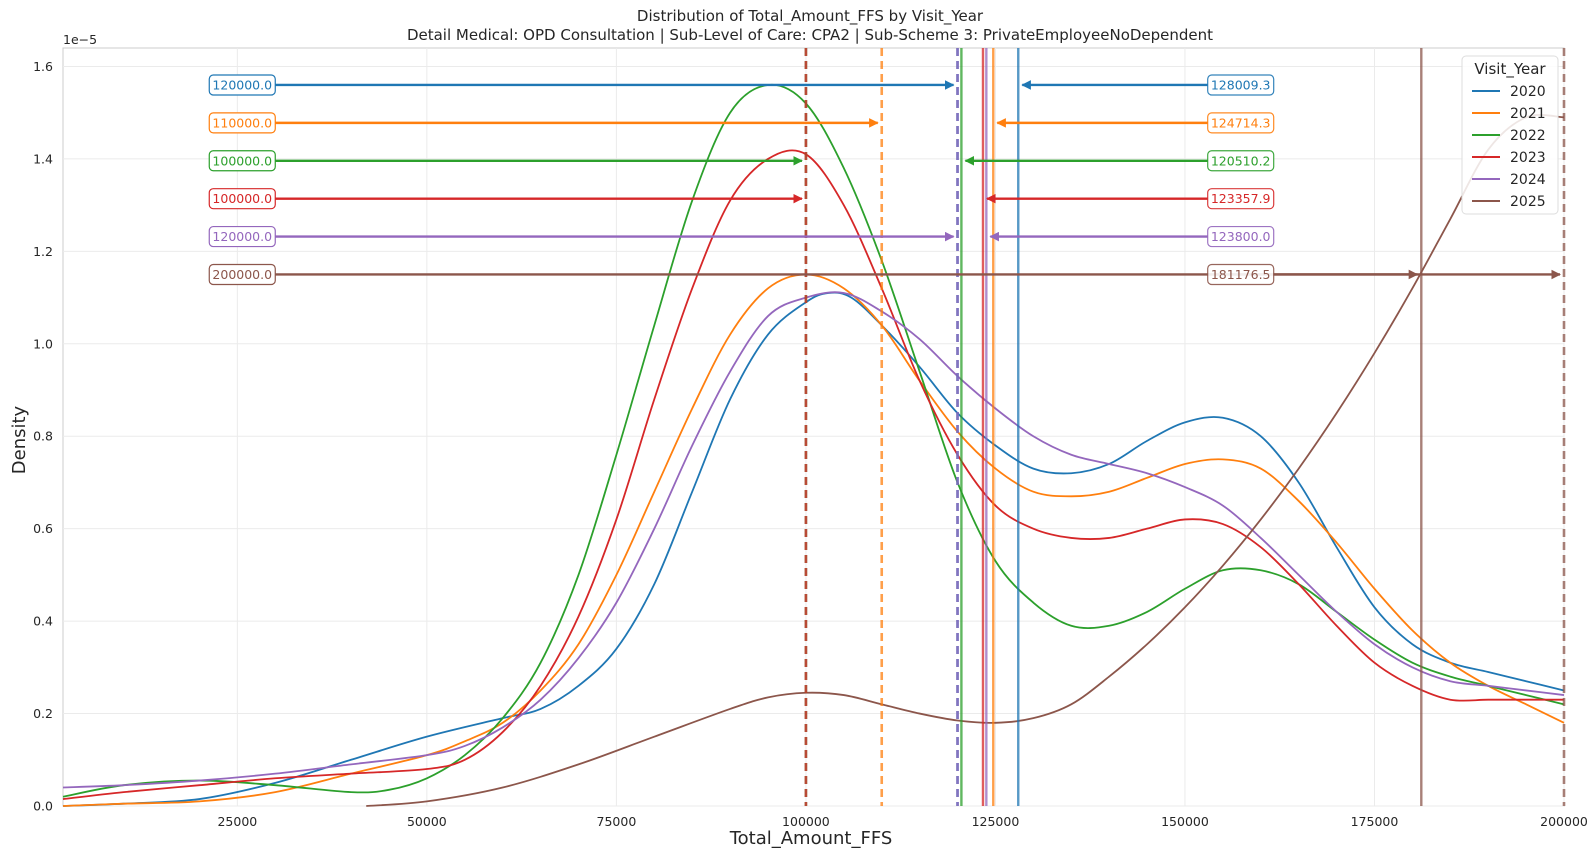 This screenshot has width=1589, height=857. What do you see at coordinates (43, 621) in the screenshot?
I see `y-tick-label: 0.4` at bounding box center [43, 621].